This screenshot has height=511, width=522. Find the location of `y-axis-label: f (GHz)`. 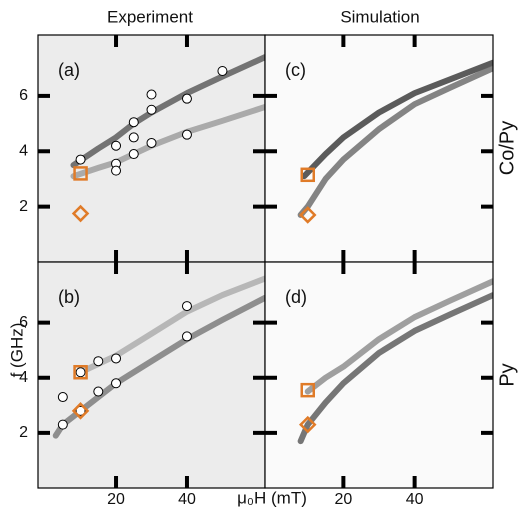

y-axis-label: f (GHz) is located at coordinates (16, 350).